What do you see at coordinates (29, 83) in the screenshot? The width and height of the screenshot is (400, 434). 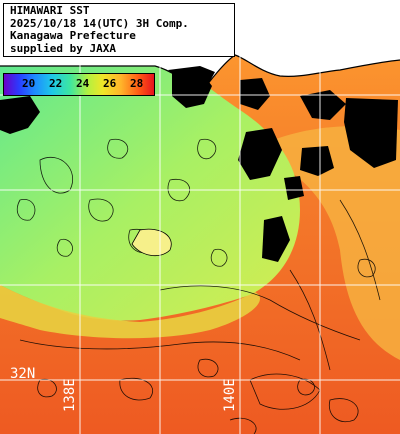 I see `legend-tick-20: 20` at bounding box center [29, 83].